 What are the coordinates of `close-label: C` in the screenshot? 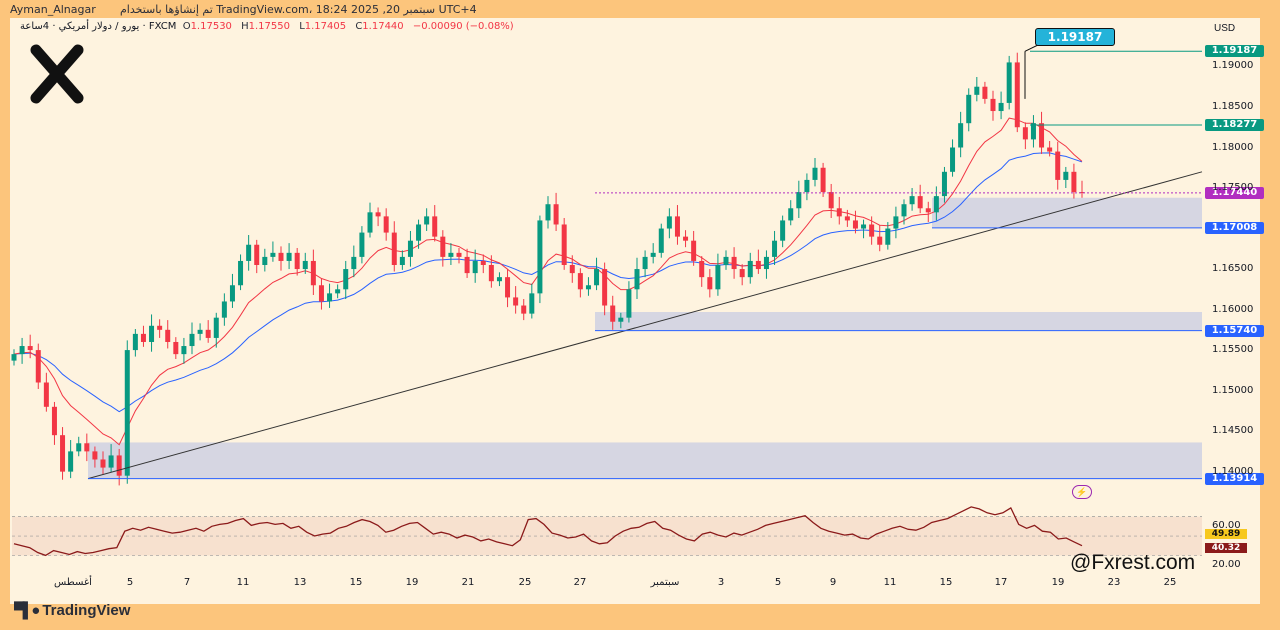 It's located at (359, 26).